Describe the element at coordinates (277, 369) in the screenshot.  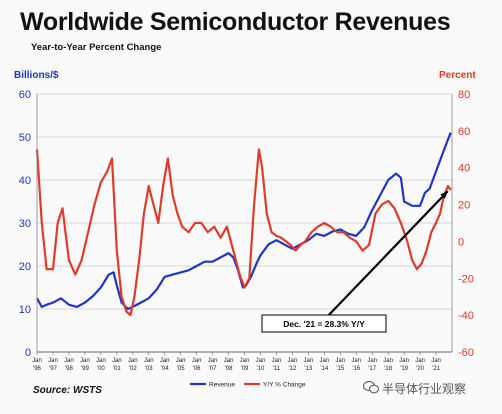
I see `x-tick-year: '11` at that location.